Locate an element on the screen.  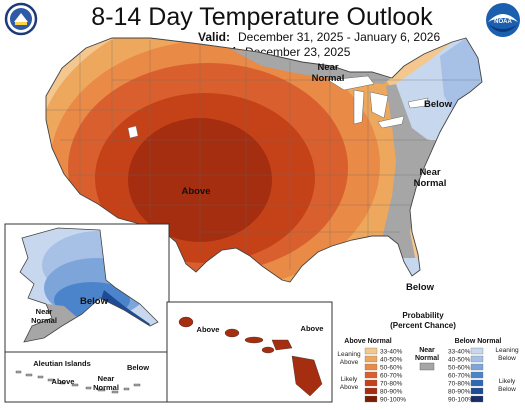
legend-above-range-1: 40-50% is located at coordinates (391, 360).